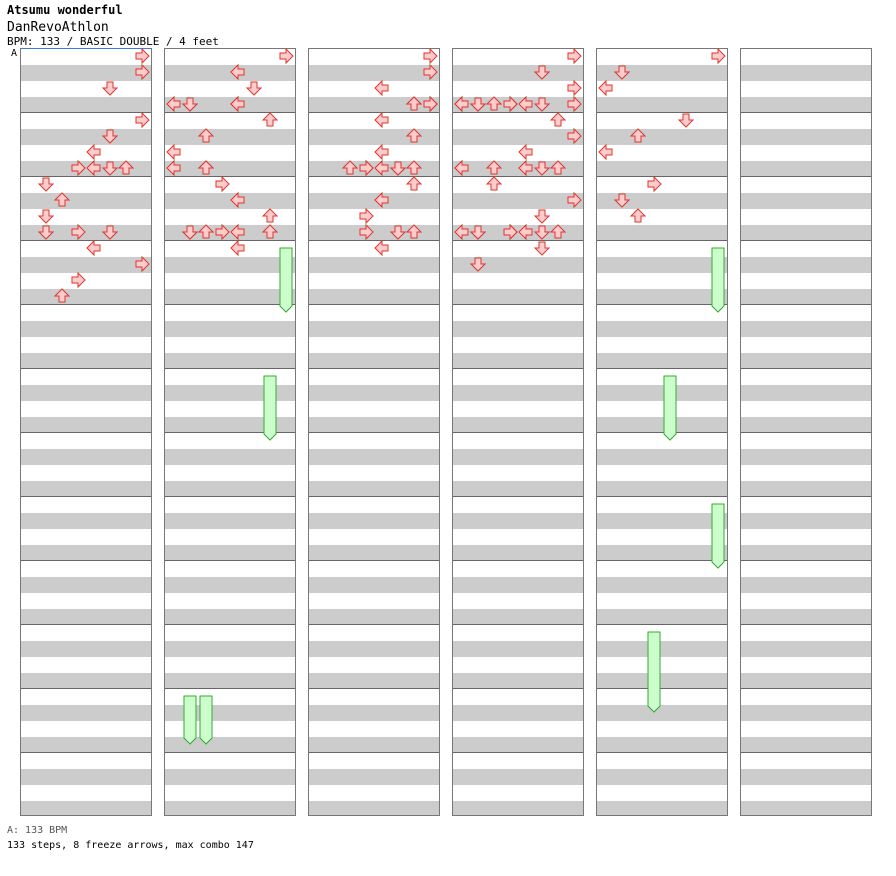  Describe the element at coordinates (86, 48) in the screenshot. I see `bpm-change-line` at that location.